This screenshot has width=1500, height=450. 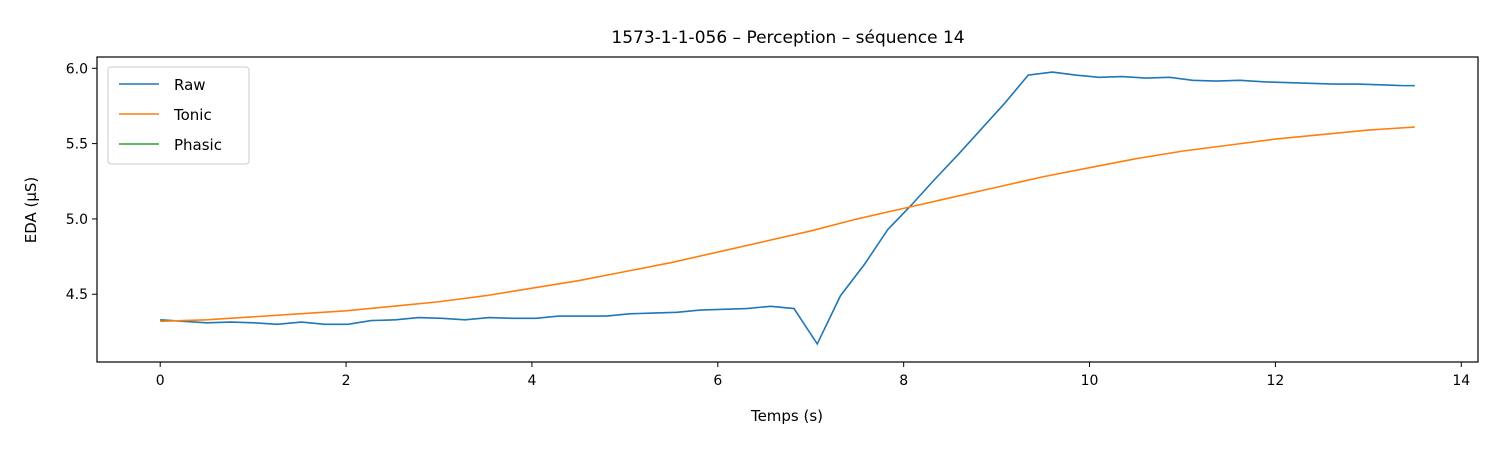 I want to click on x-tick-label: 12, so click(x=1275, y=381).